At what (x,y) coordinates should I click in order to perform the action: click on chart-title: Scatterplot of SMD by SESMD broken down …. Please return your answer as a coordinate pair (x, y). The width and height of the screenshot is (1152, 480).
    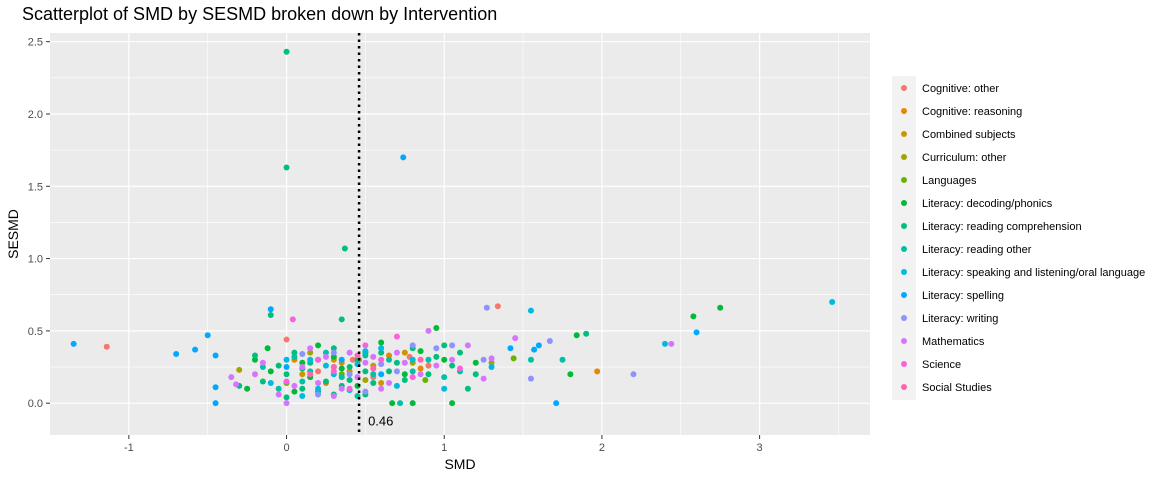
    Looking at the image, I should click on (259, 14).